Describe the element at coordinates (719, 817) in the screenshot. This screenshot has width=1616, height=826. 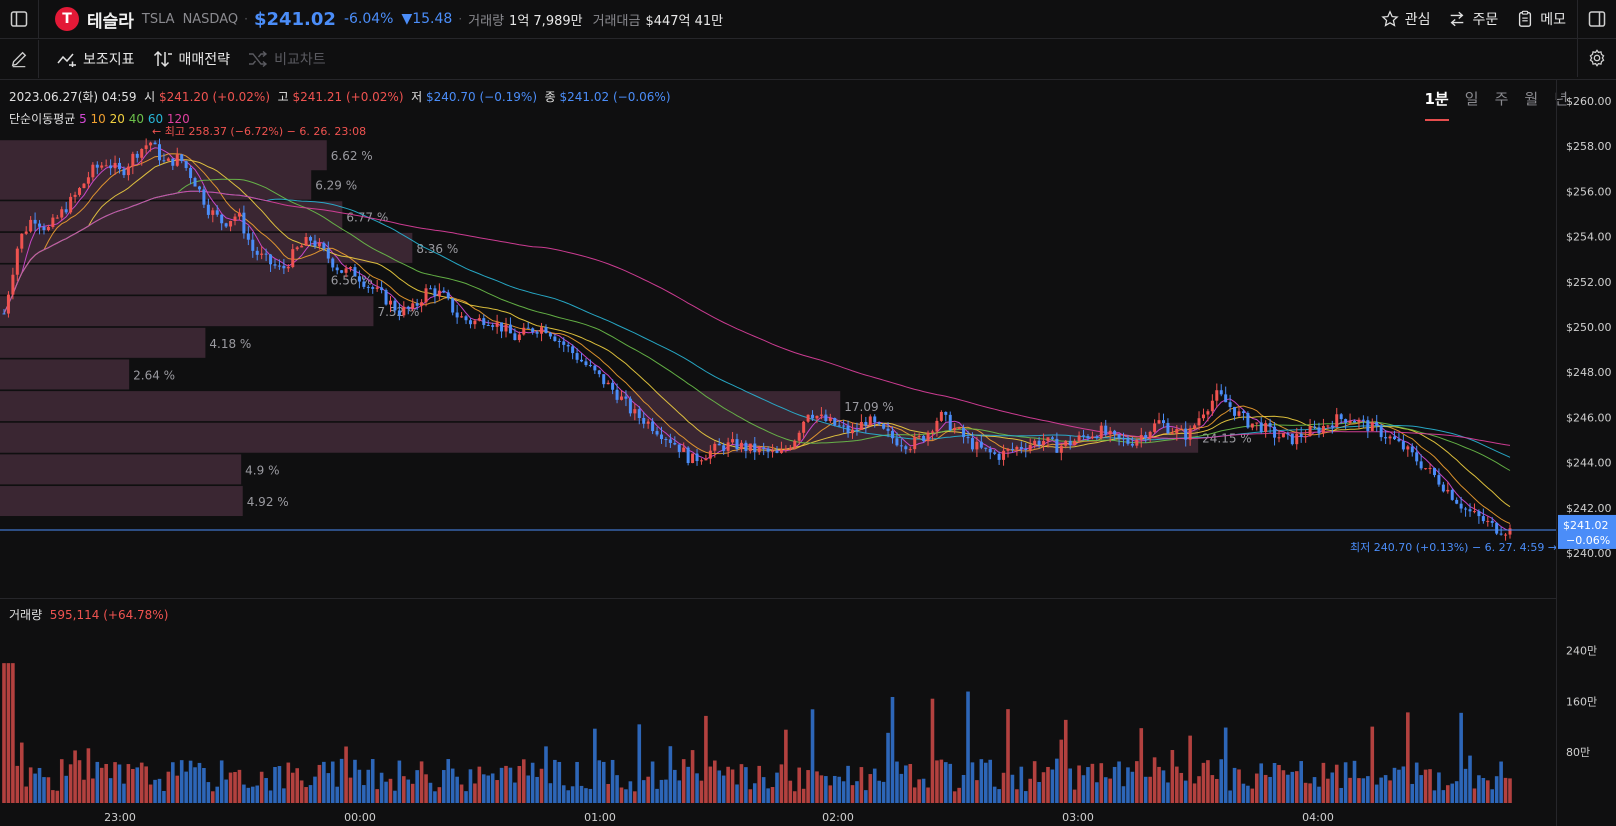
I see `time-axis: 23:00 00:00 01:00 02:00 03:00 04:00` at that location.